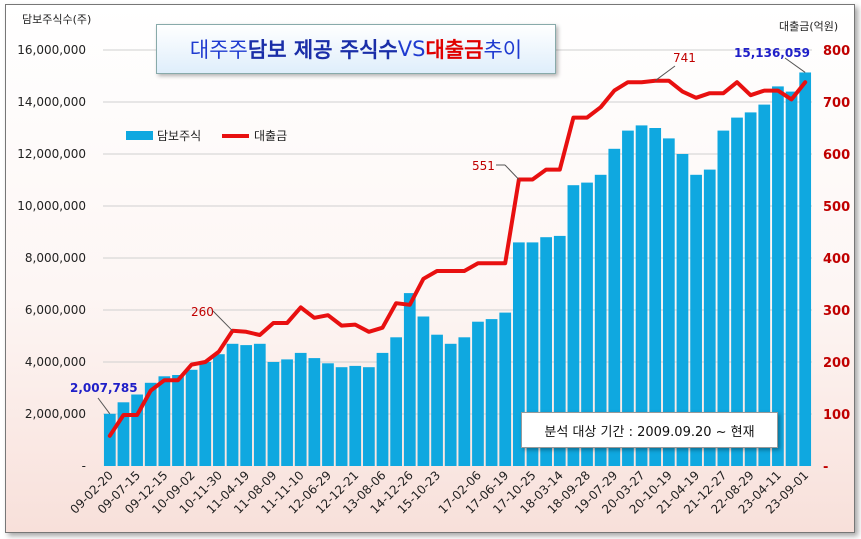  Describe the element at coordinates (84, 466) in the screenshot. I see `y-left-tick-label: -` at that location.